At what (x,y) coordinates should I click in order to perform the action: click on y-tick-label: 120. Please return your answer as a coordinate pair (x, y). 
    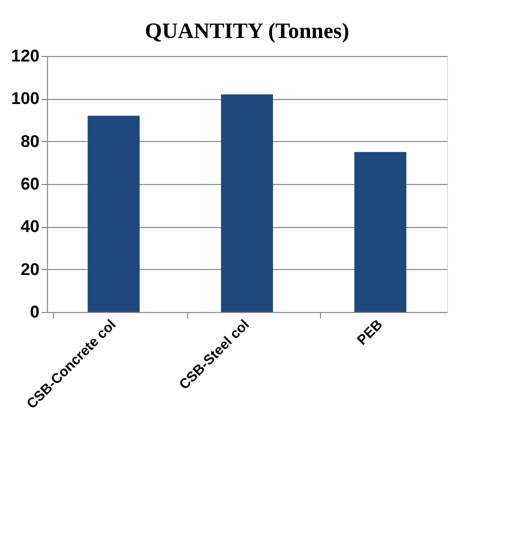
    Looking at the image, I should click on (25, 56).